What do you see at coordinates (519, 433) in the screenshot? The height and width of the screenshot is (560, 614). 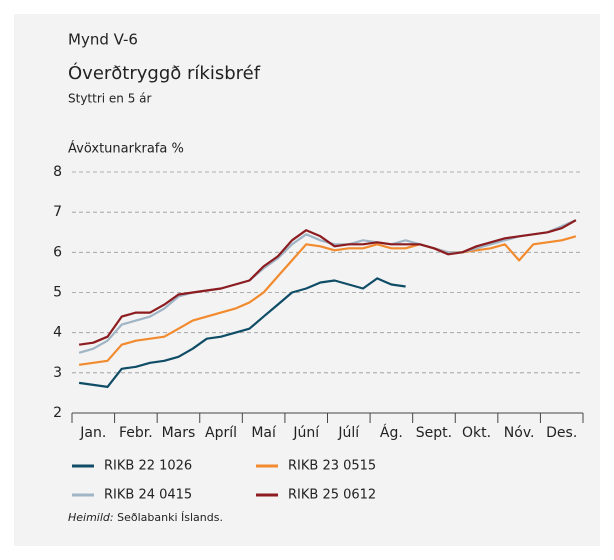 I see `x-tick-label: Nóv.` at bounding box center [519, 433].